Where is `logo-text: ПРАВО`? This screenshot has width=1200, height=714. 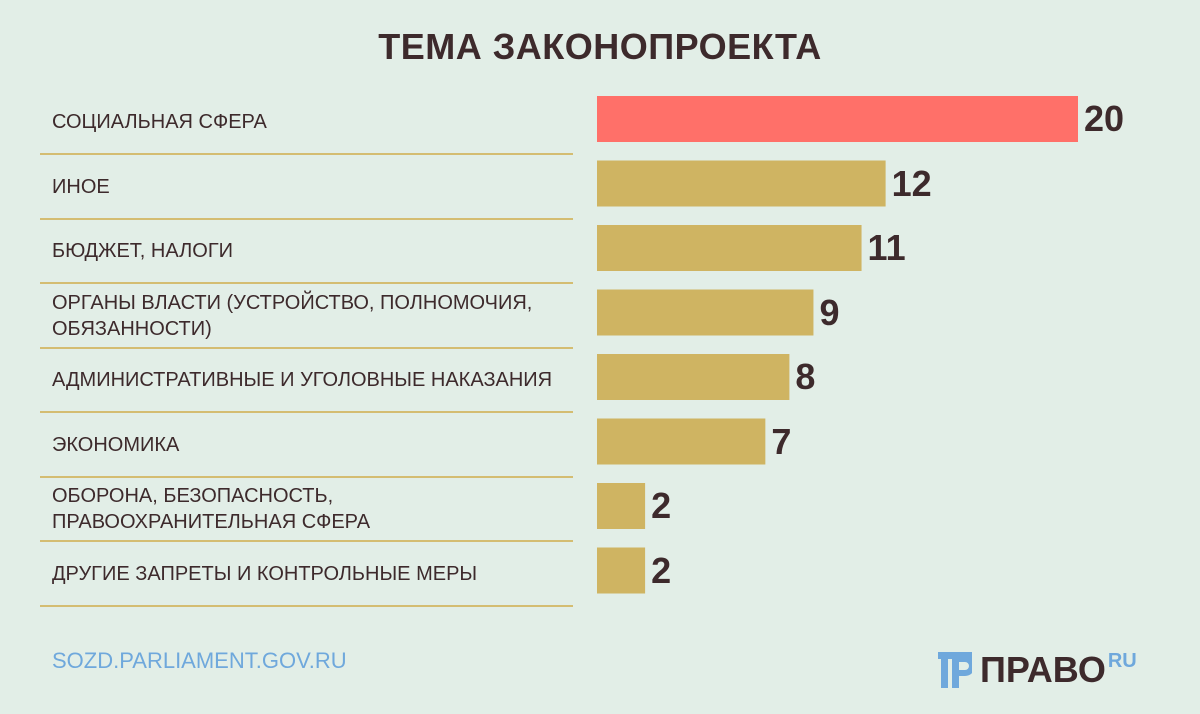 logo-text: ПРАВО is located at coordinates (1043, 669).